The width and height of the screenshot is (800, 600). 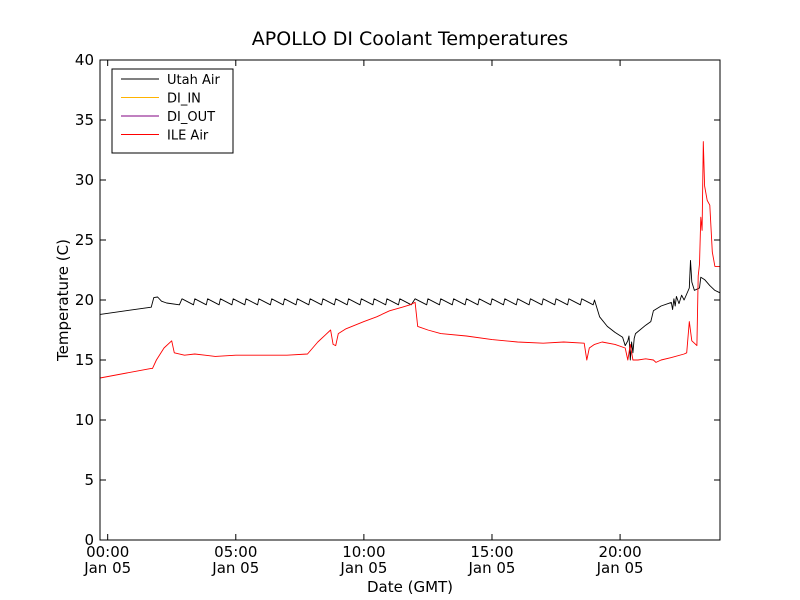 I want to click on legend: Utah Air DI_IN DI_OUT ILE Air, so click(x=172, y=111).